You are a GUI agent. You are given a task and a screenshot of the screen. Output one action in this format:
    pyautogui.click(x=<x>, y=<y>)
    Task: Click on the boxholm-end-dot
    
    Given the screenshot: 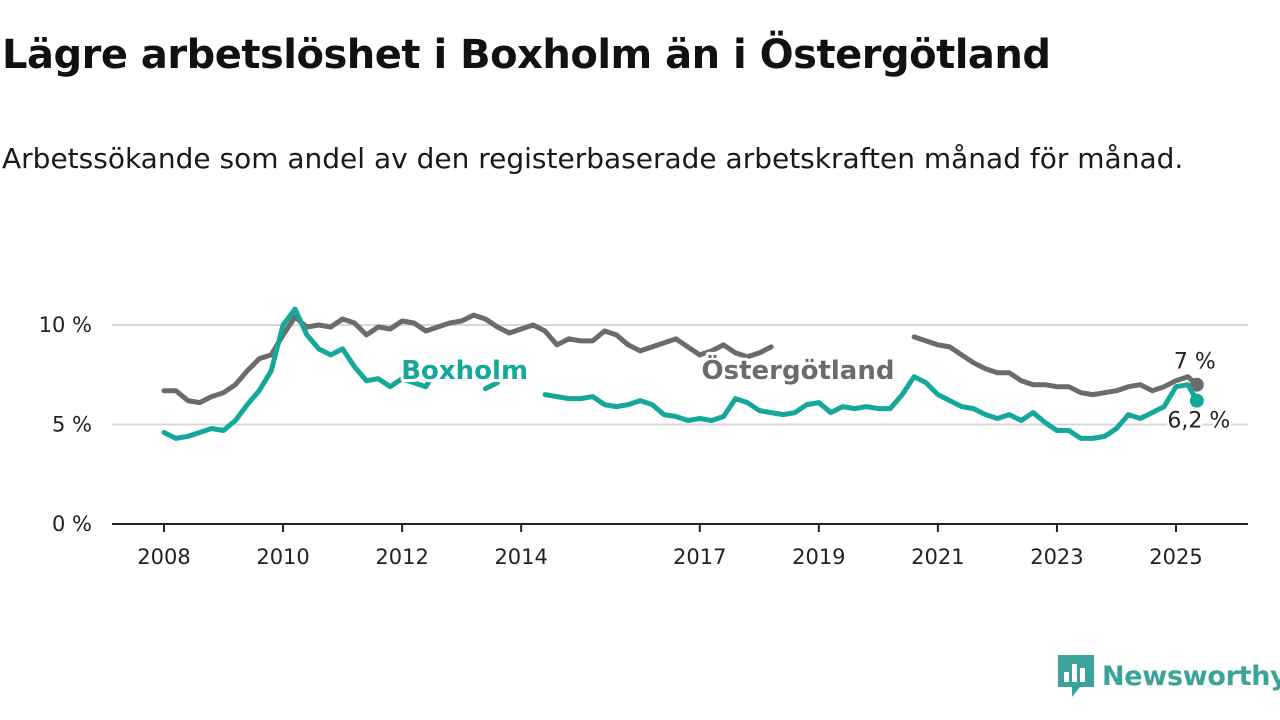 What is the action you would take?
    pyautogui.click(x=1196, y=400)
    